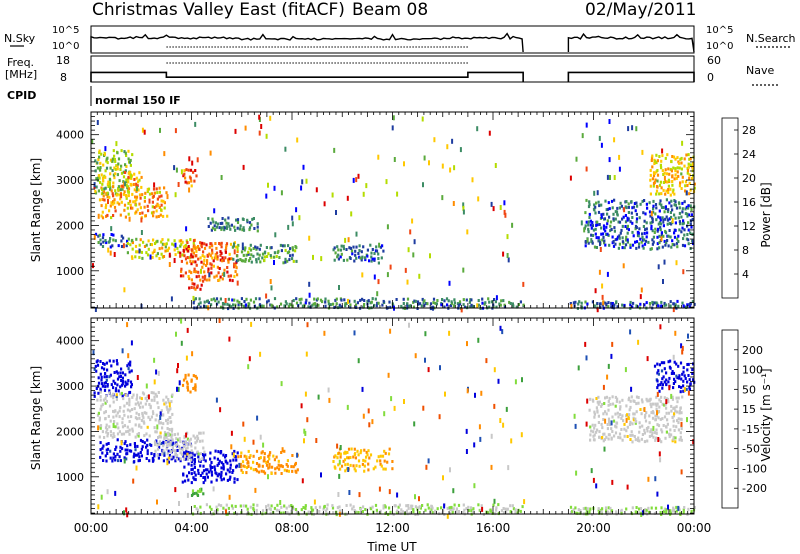  What do you see at coordinates (493, 528) in the screenshot?
I see `x-tick-label-4: 16:00` at bounding box center [493, 528].